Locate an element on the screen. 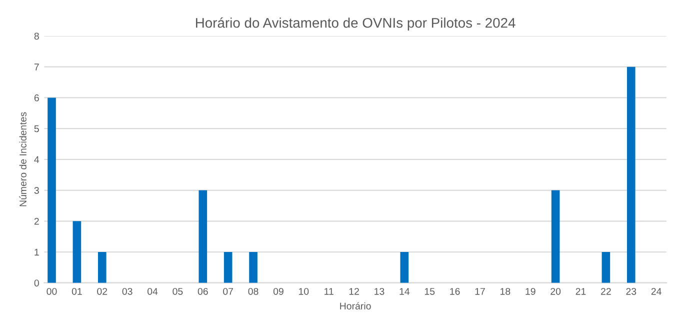 This screenshot has height=327, width=680. x-tick-label: 07 is located at coordinates (228, 291).